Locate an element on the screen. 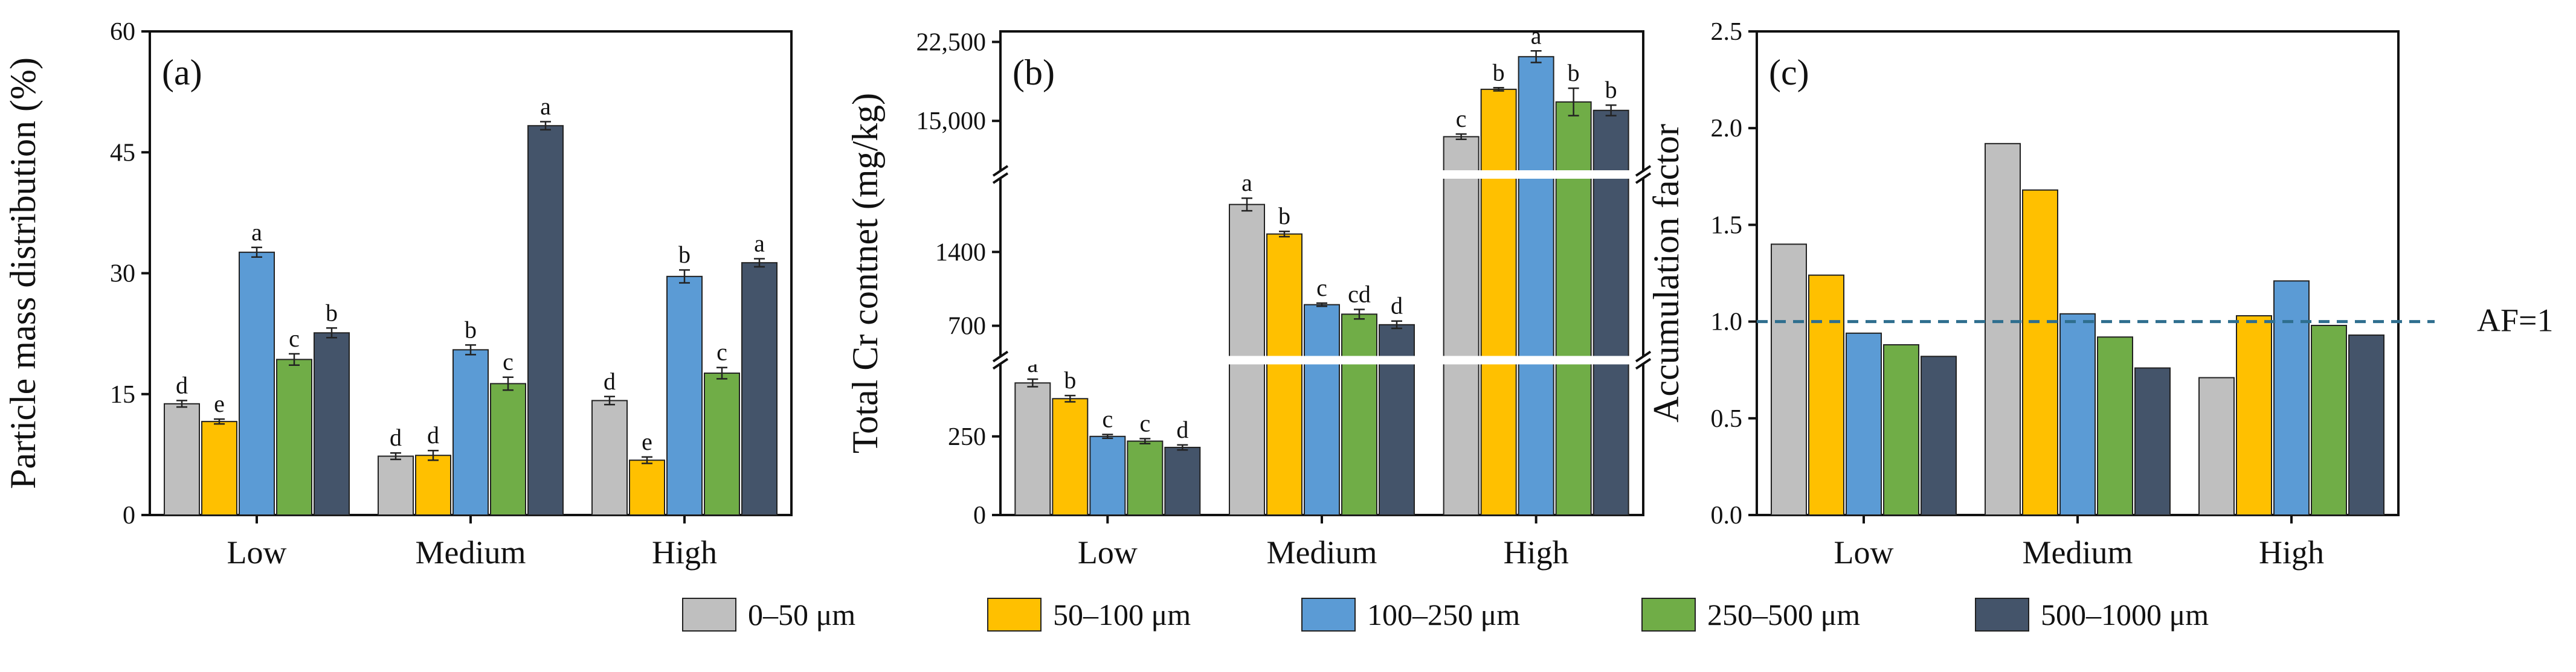  y-tick-label: 2.5 is located at coordinates (1727, 32).